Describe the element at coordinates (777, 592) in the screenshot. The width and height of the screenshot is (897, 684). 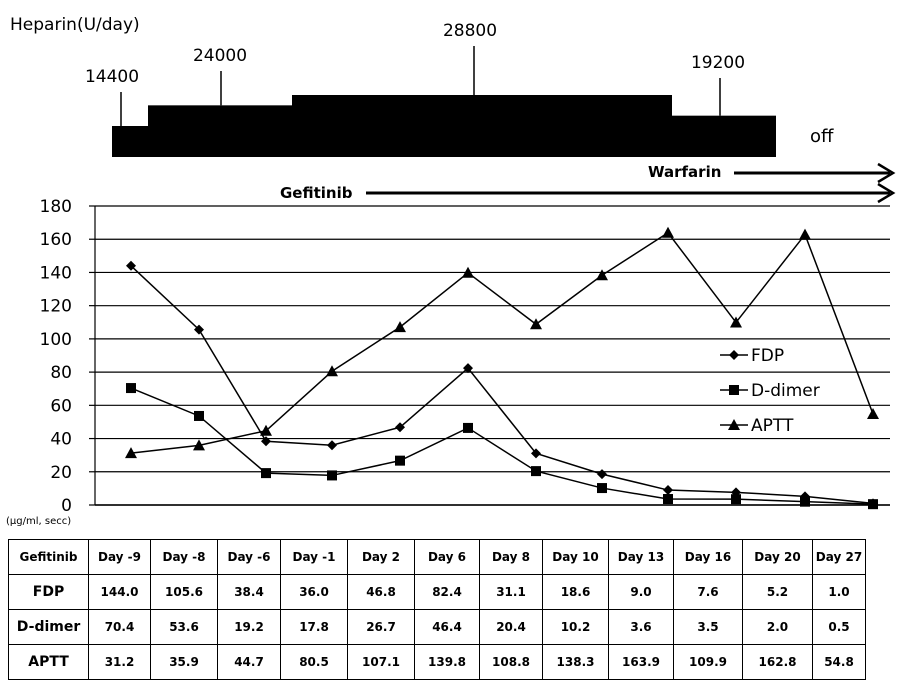
I see `table-cell: 5.2` at that location.